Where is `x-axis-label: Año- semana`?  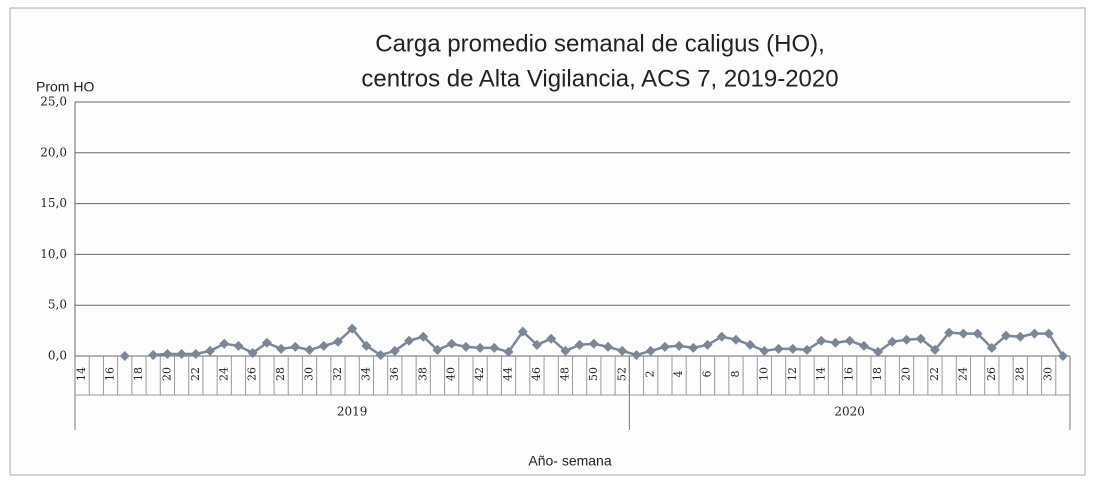
x-axis-label: Año- semana is located at coordinates (569, 461).